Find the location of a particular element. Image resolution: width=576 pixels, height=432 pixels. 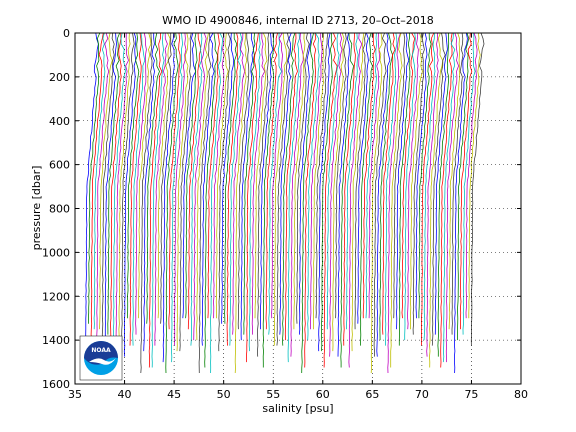

noaa-logo-sky-icon is located at coordinates (101, 353).